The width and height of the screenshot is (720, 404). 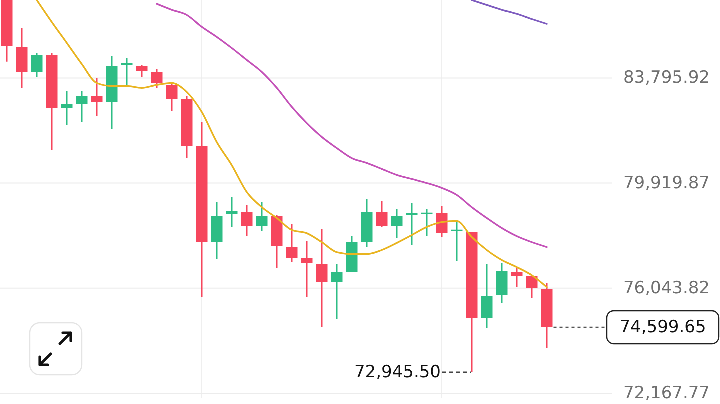 I want to click on y-tick-label: 83,795.92, so click(x=666, y=78).